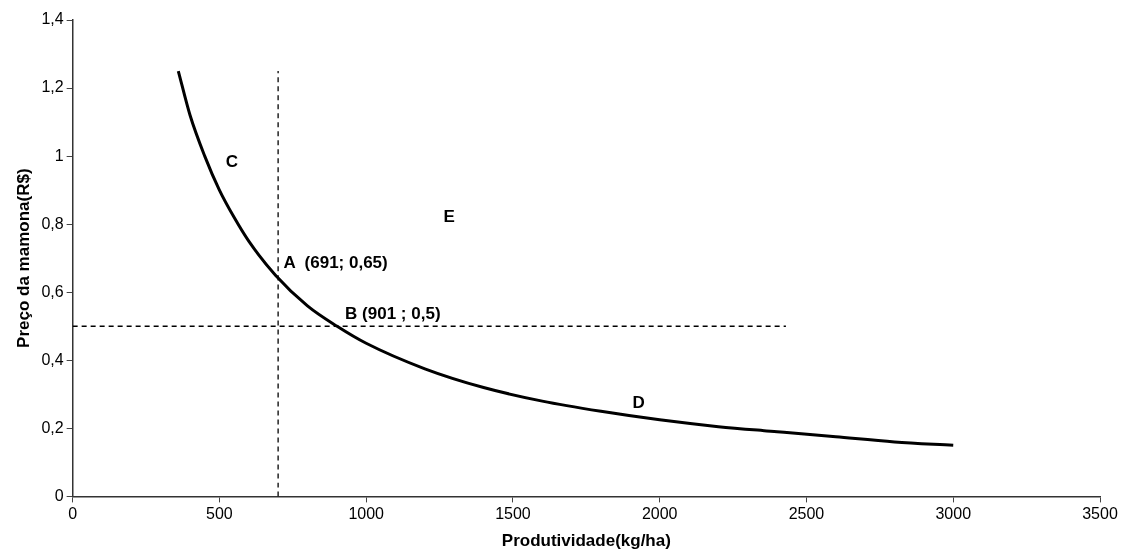 The image size is (1136, 556). I want to click on x-tick-label: 0, so click(73, 514).